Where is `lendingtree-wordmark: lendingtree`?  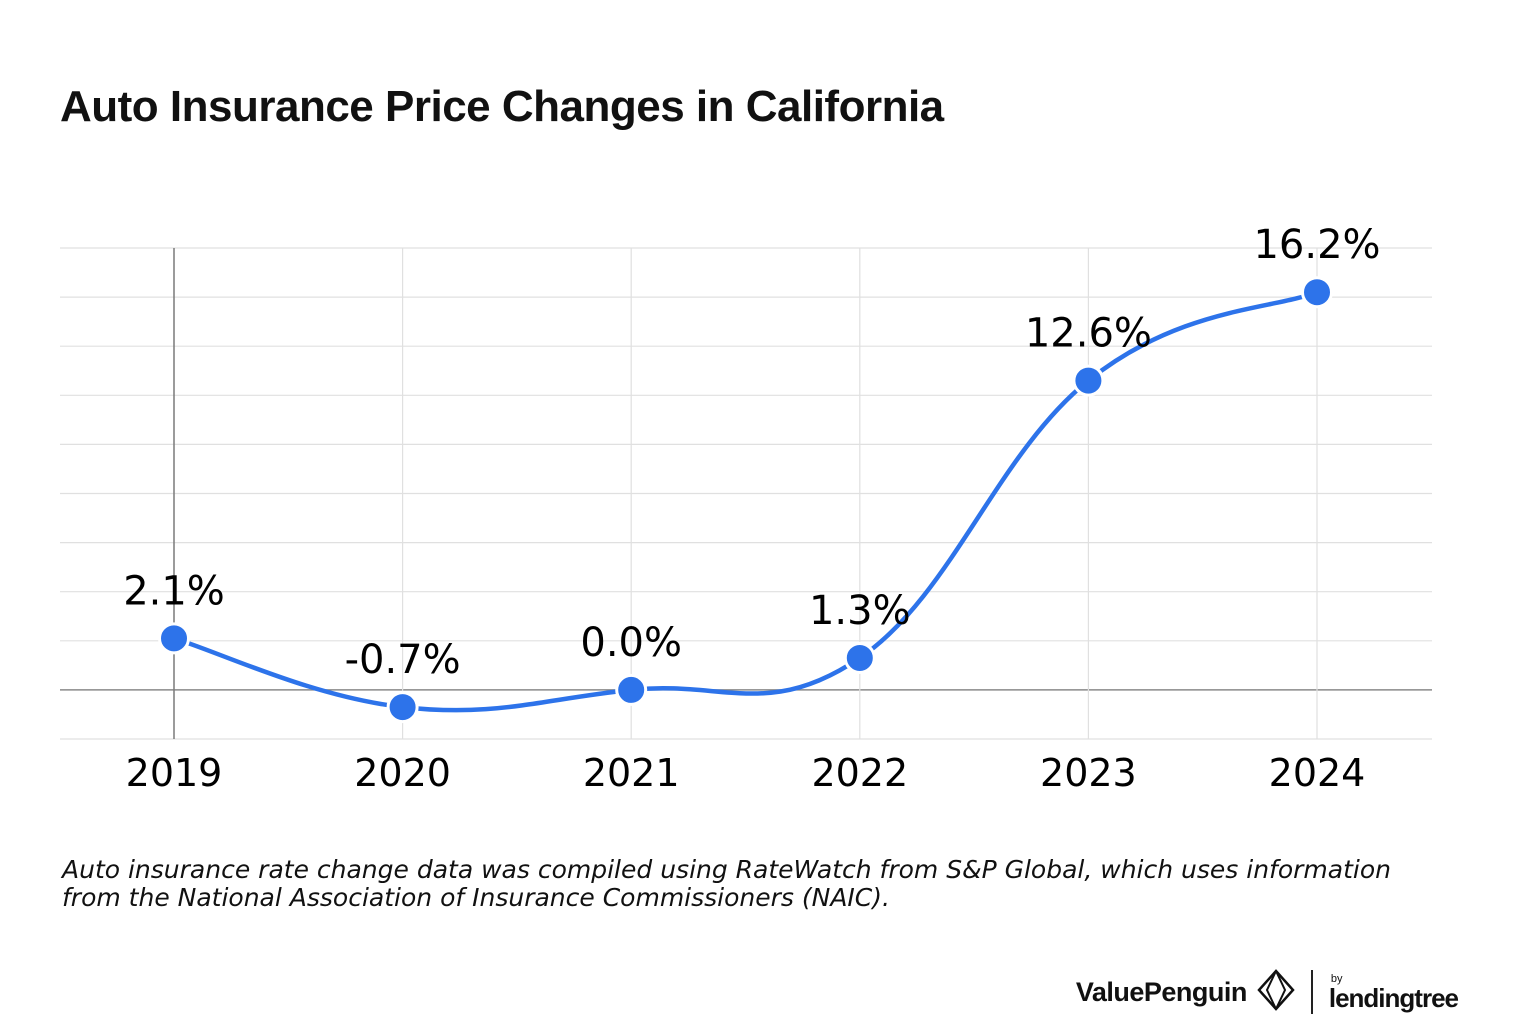
lendingtree-wordmark: lendingtree is located at coordinates (1393, 997).